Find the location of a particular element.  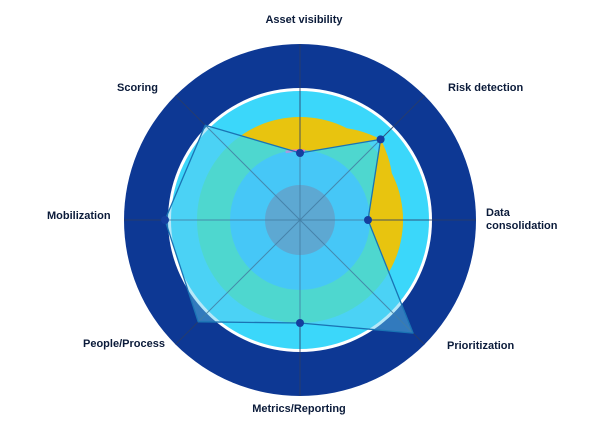

benchmark-tick is located at coordinates (295, 151).